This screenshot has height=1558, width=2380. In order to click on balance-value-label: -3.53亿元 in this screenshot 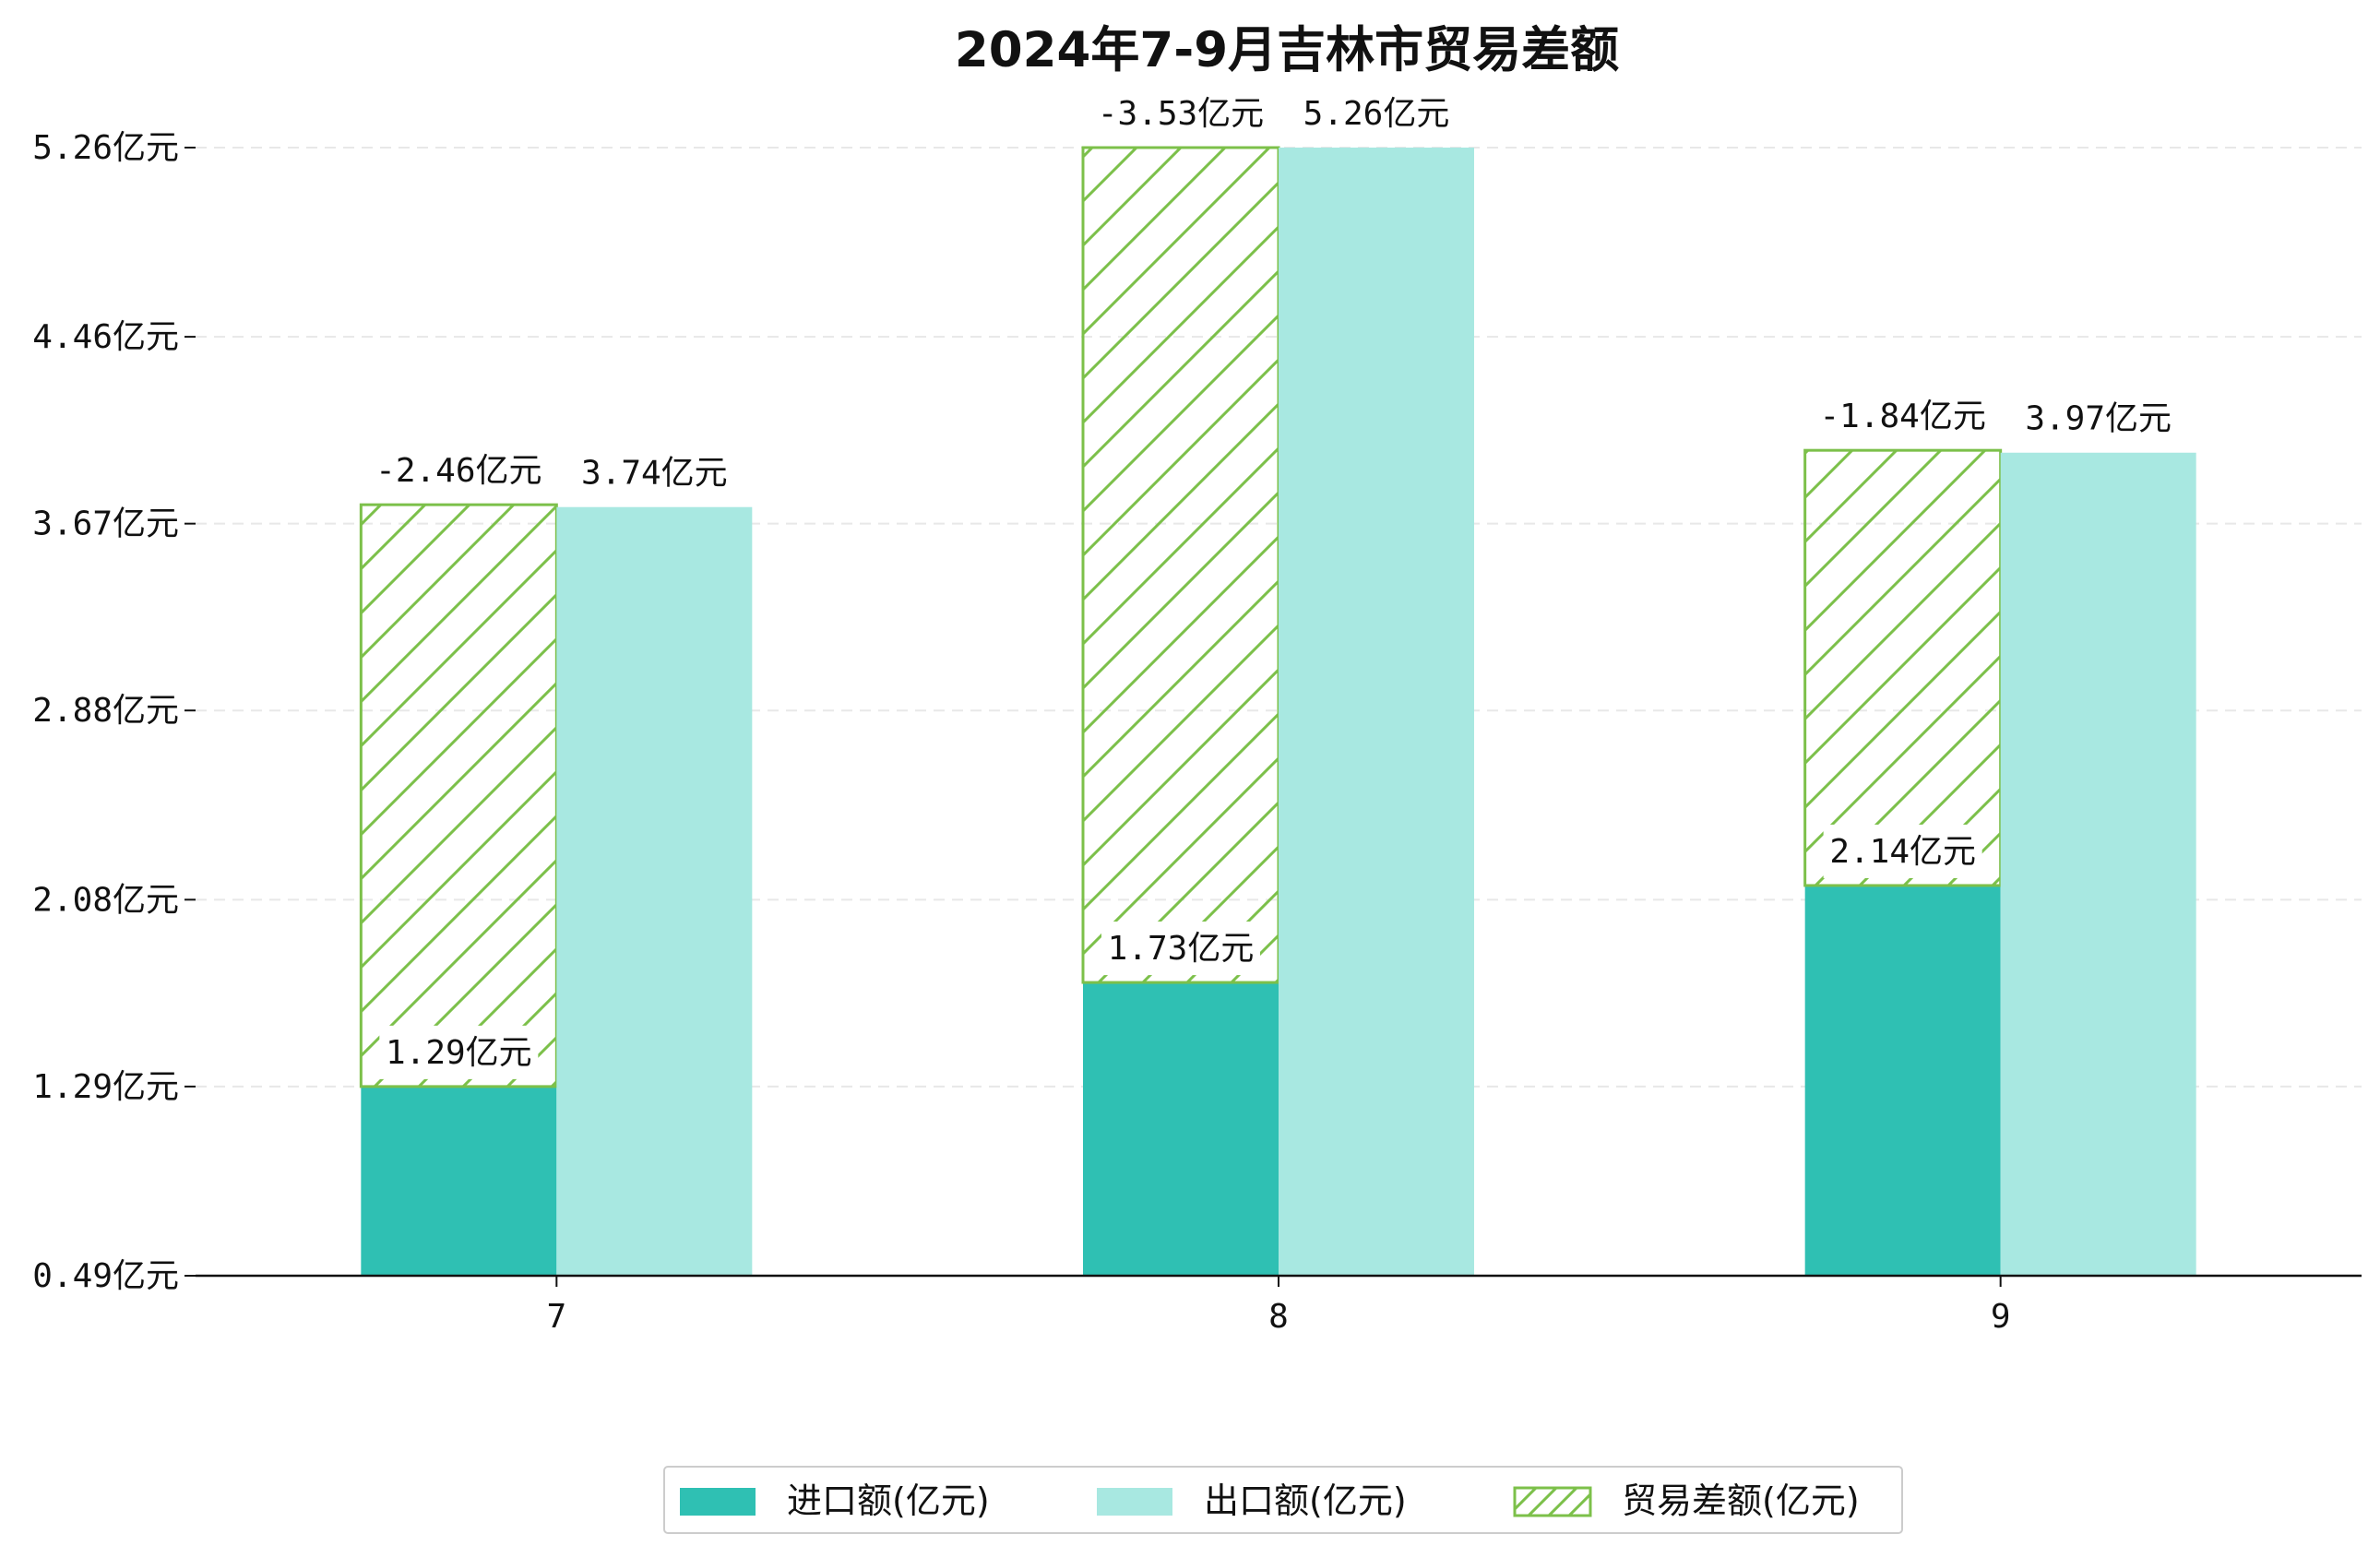, I will do `click(1181, 114)`.